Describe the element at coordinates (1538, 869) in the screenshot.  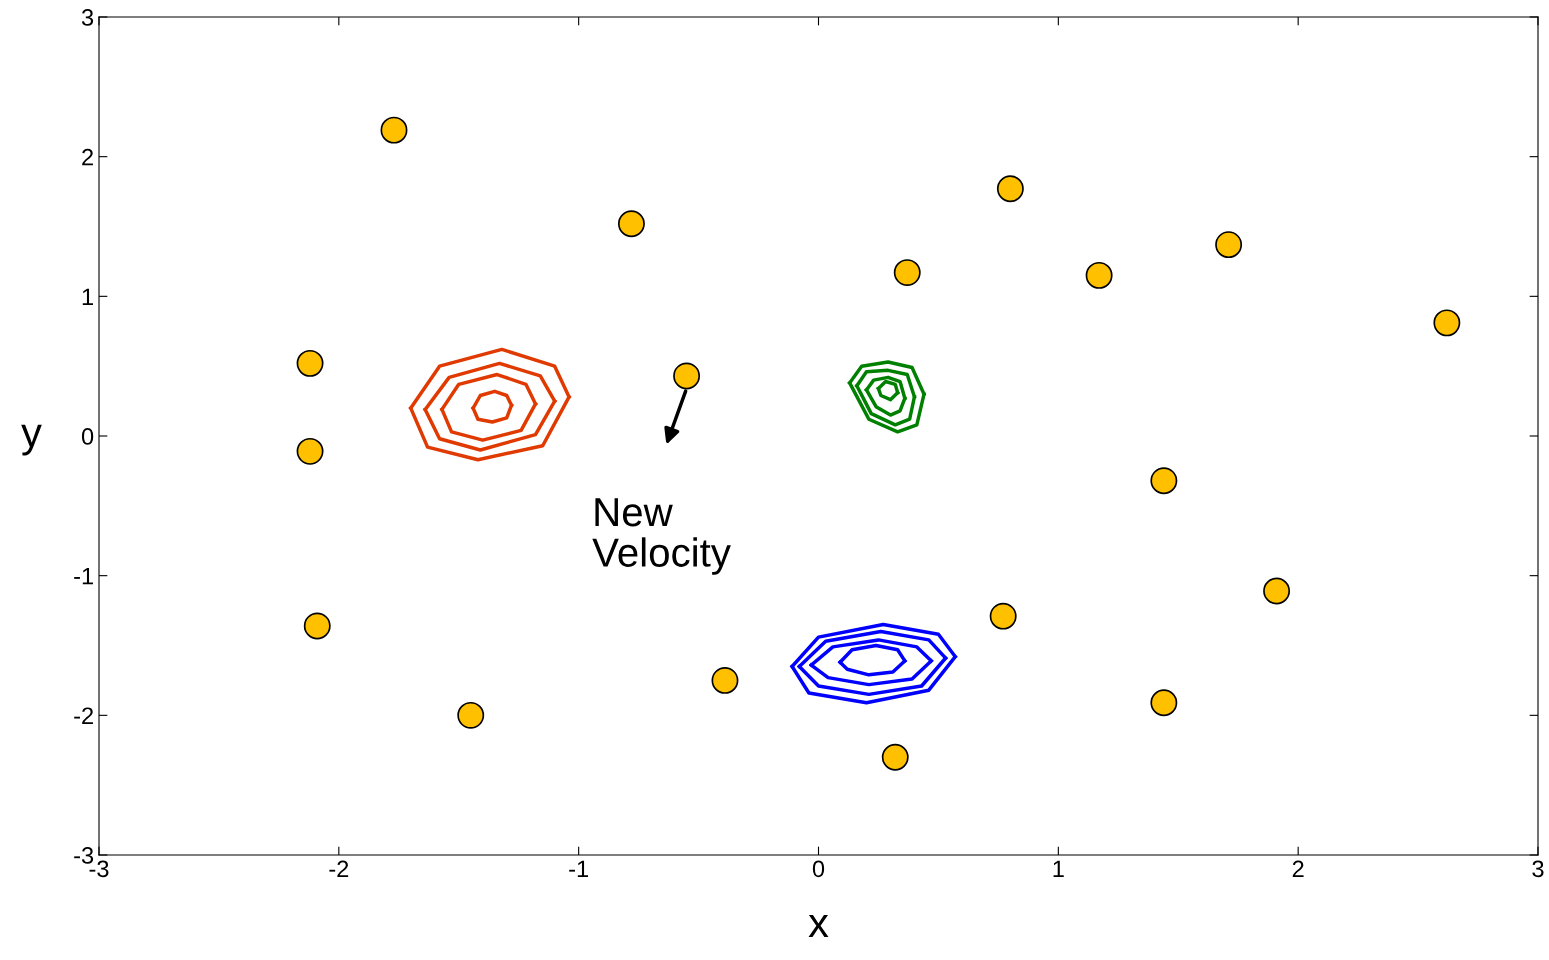
I see `x-tick-label: 3` at that location.